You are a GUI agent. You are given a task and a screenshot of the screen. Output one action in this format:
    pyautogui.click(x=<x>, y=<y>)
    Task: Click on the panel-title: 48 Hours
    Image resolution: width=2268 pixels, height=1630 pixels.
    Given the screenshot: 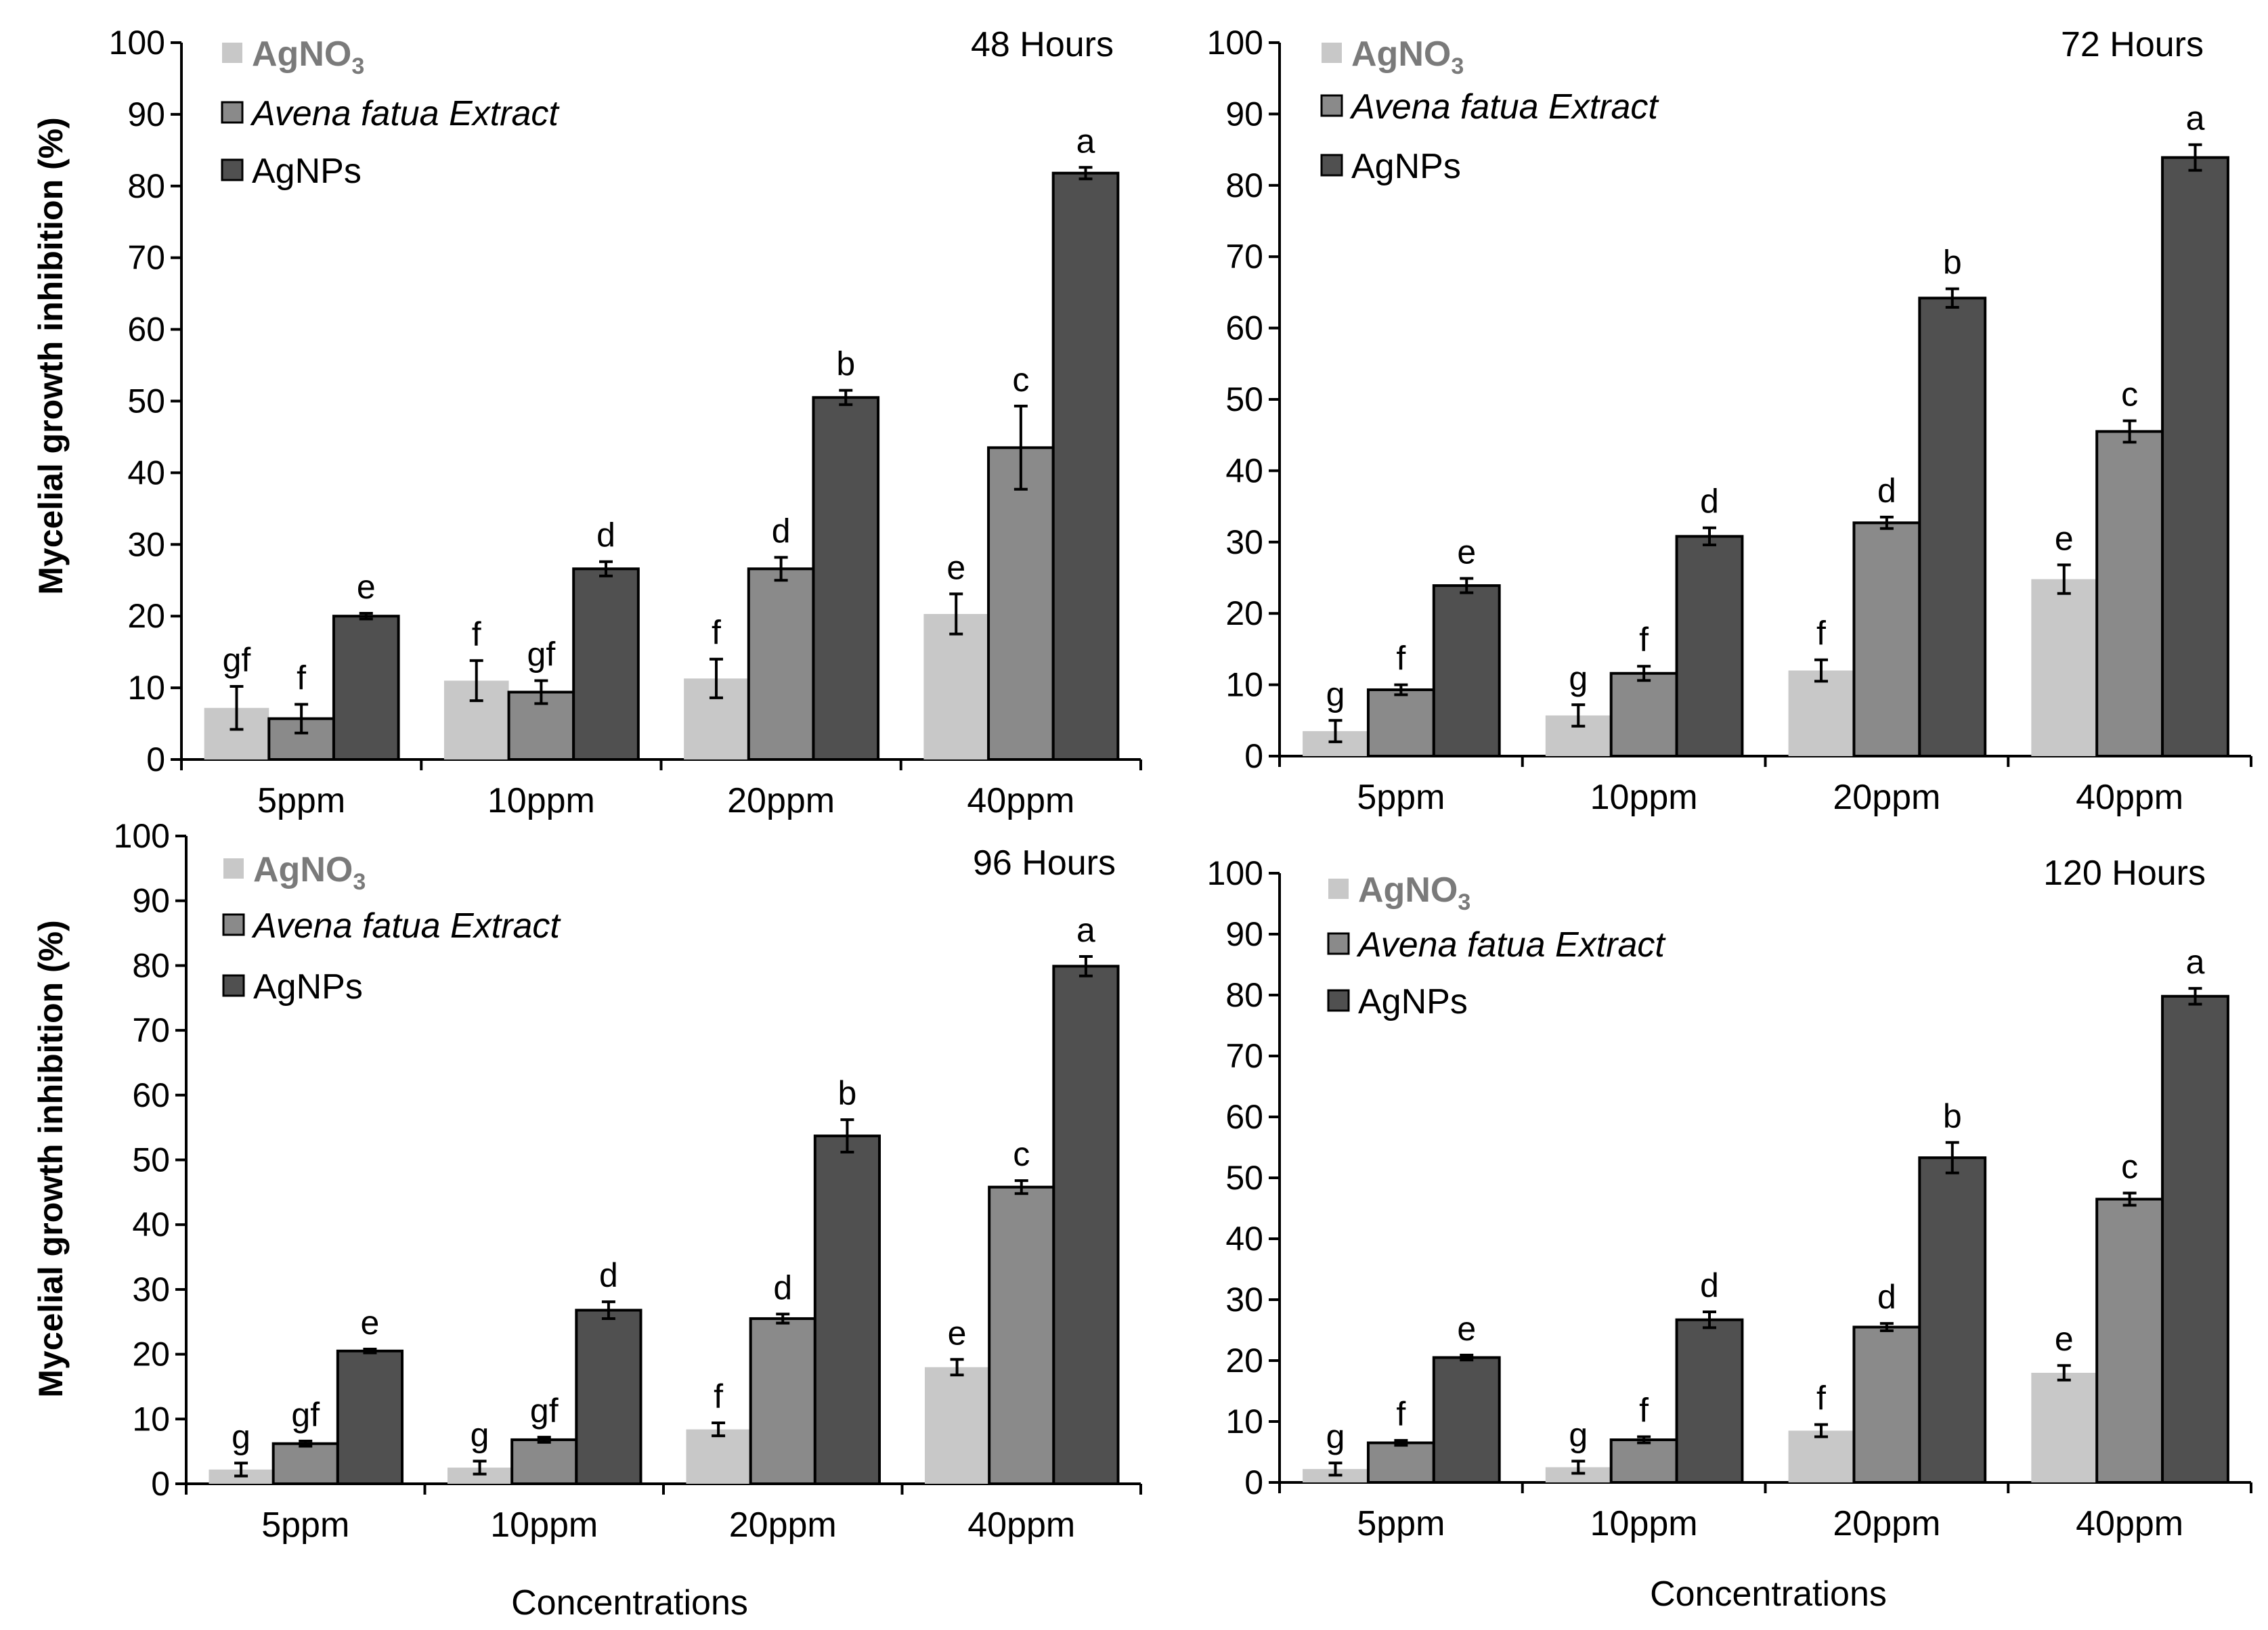 What is the action you would take?
    pyautogui.click(x=1043, y=44)
    